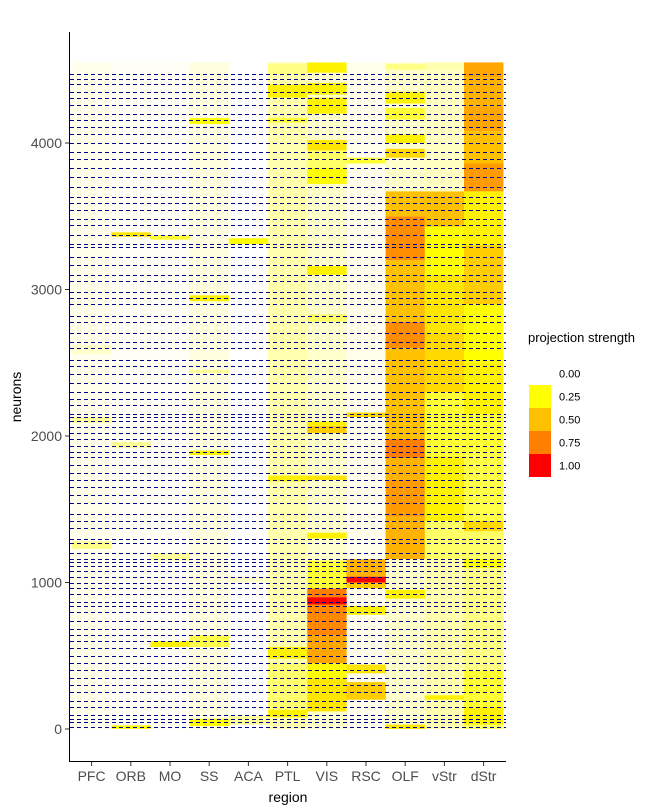 The image size is (664, 812). What do you see at coordinates (569, 467) in the screenshot?
I see `legend-label: 1.00` at bounding box center [569, 467].